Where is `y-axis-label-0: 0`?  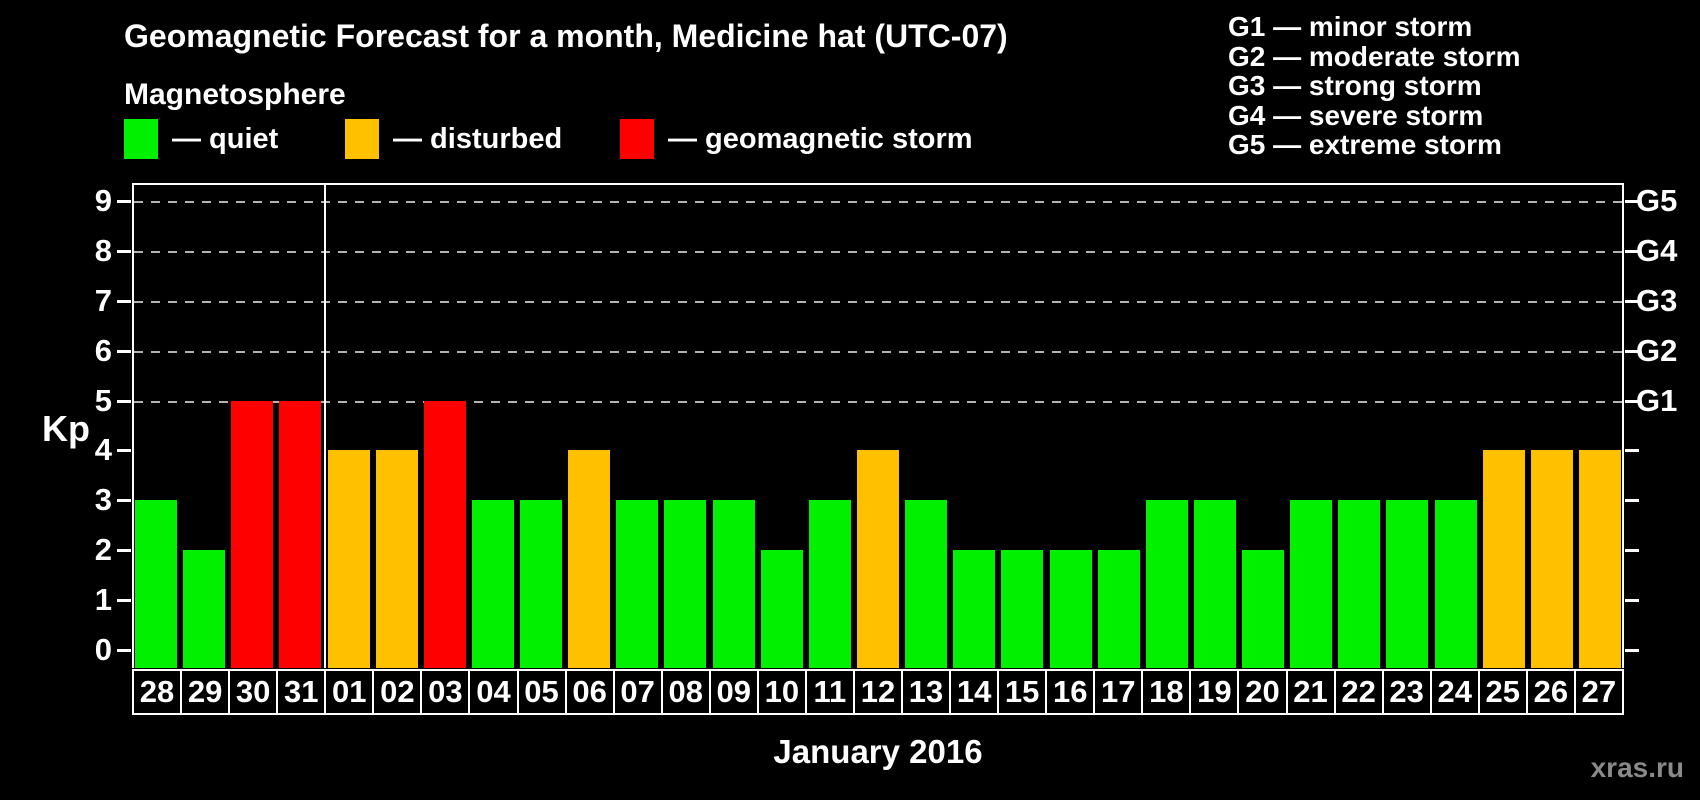 y-axis-label-0: 0 is located at coordinates (103, 649).